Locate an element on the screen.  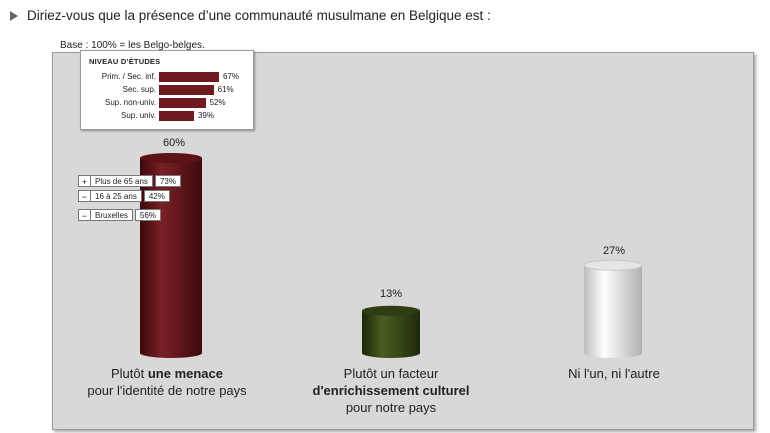
base-note: Base : 100% = les Belgo-belges. is located at coordinates (132, 45).